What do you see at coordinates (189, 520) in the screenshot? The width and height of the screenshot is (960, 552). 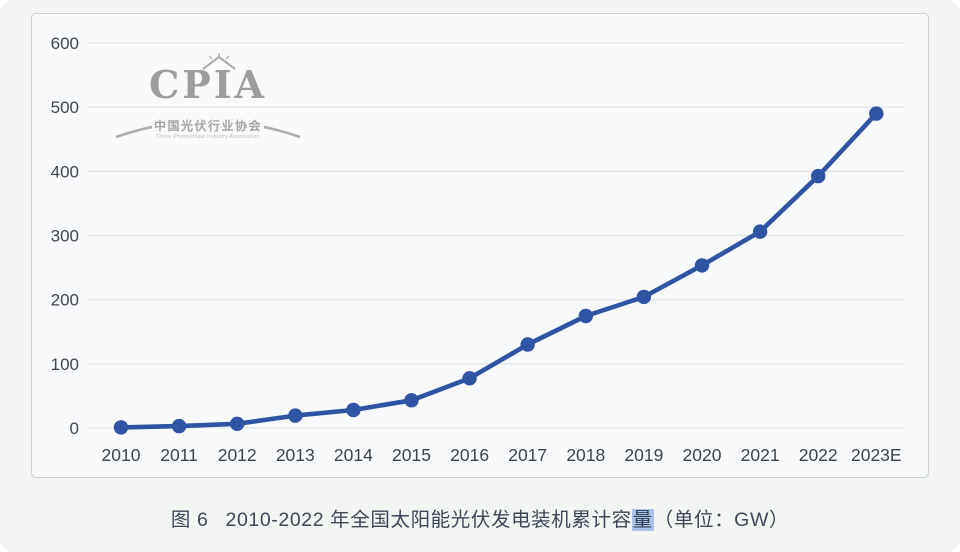 I see `figure-number: 图 6` at bounding box center [189, 520].